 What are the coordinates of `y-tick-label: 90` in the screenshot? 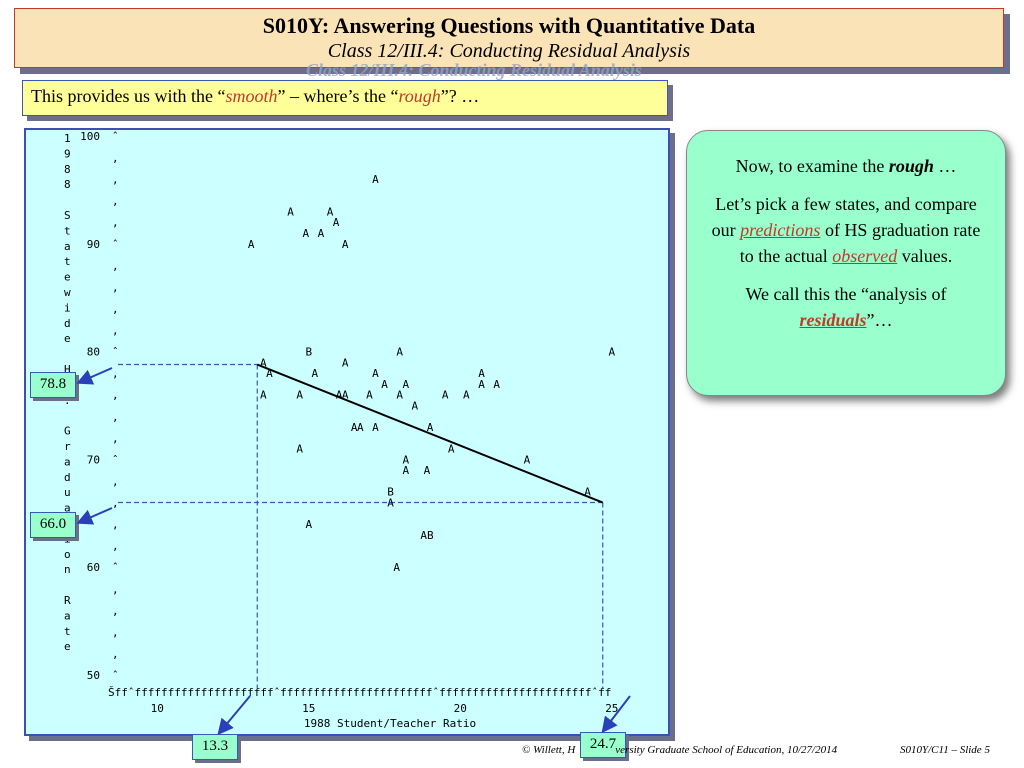 It's located at (93, 244).